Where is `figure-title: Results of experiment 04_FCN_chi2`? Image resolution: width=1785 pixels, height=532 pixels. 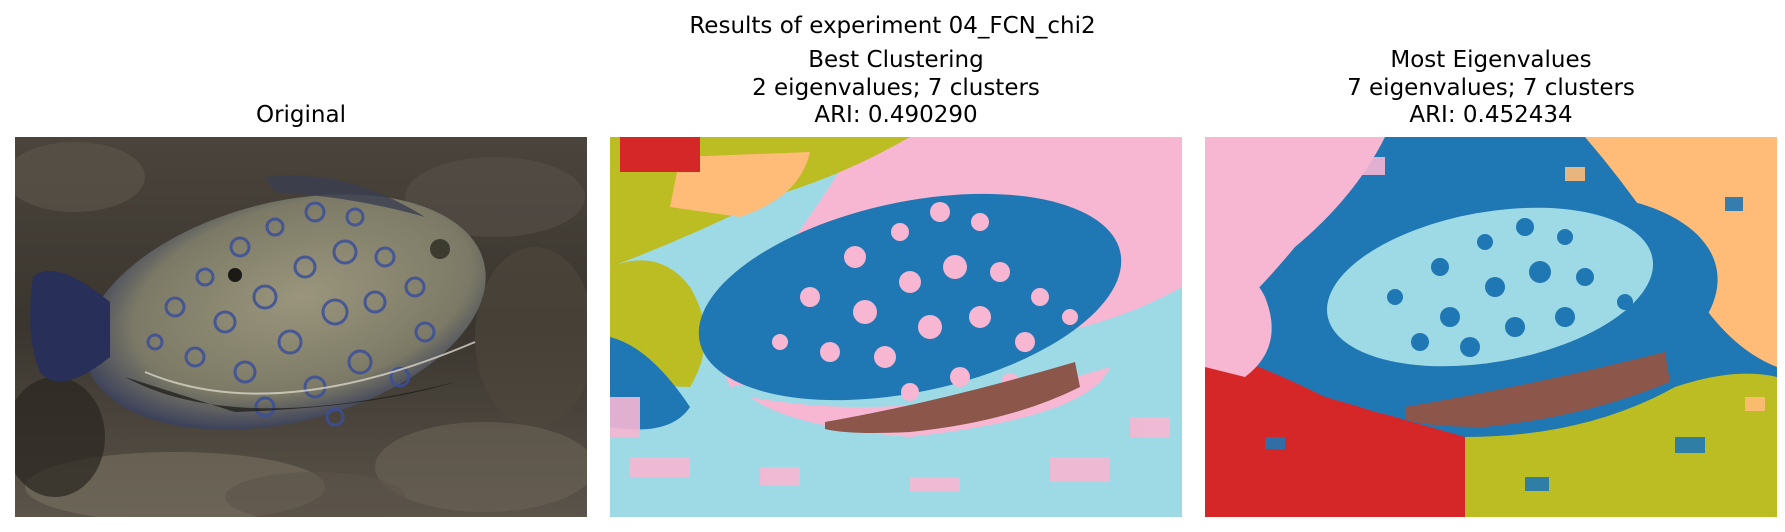
figure-title: Results of experiment 04_FCN_chi2 is located at coordinates (892, 26).